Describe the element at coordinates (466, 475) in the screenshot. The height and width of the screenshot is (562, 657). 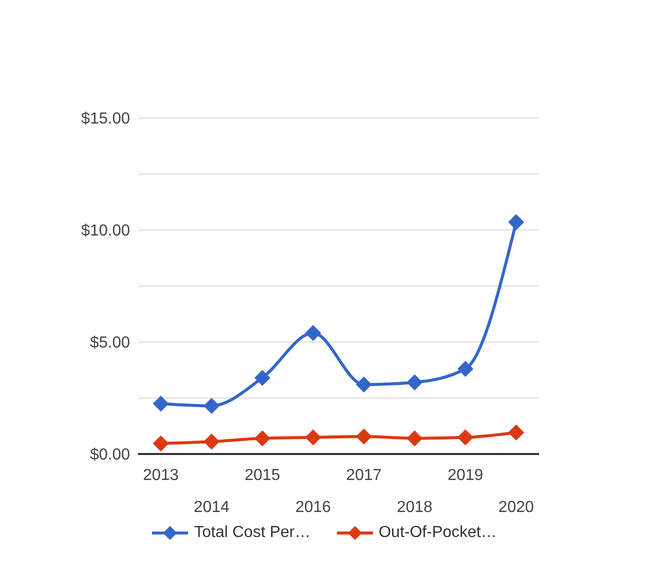
I see `x-tick-label: 2019` at that location.